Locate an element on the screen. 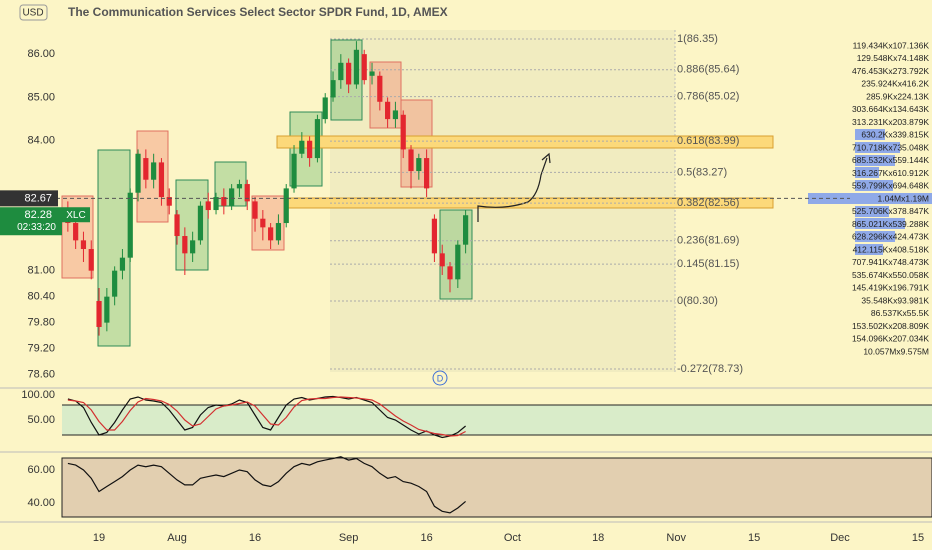  fib-label: 0(80.30) is located at coordinates (697, 301).